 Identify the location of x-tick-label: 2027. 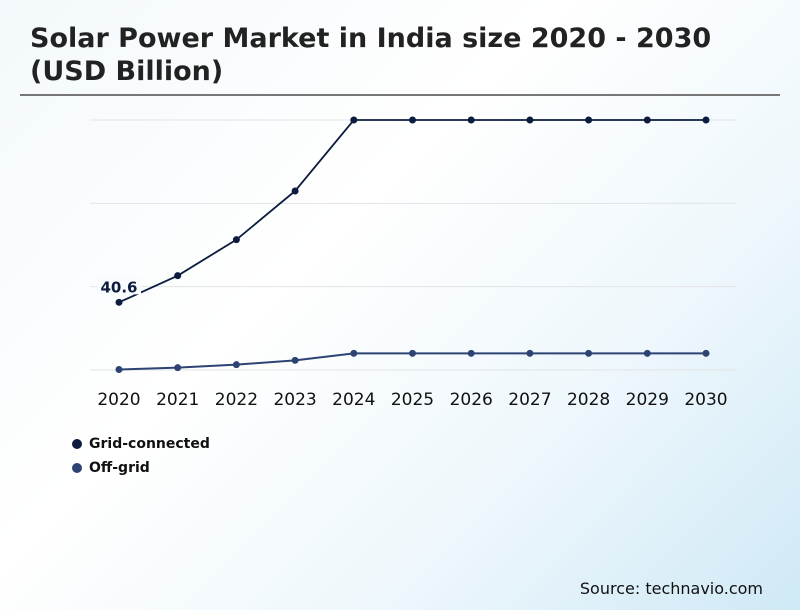
(529, 400).